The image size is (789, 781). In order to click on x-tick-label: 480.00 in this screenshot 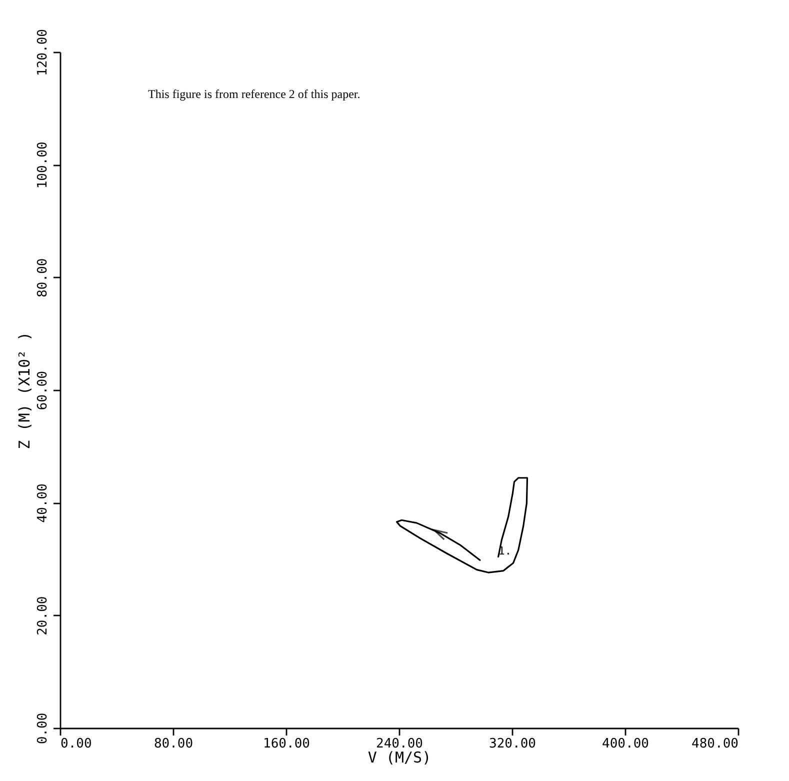, I will do `click(715, 744)`.